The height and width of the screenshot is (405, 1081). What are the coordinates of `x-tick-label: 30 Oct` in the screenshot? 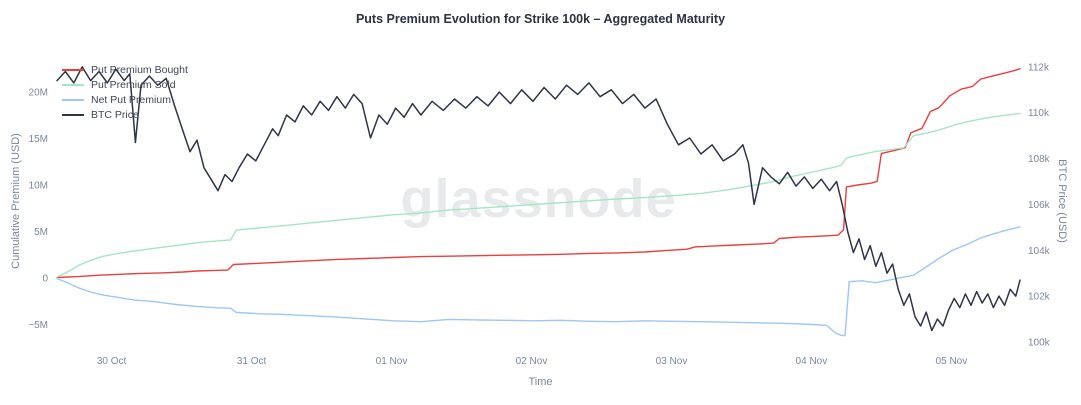 It's located at (112, 361).